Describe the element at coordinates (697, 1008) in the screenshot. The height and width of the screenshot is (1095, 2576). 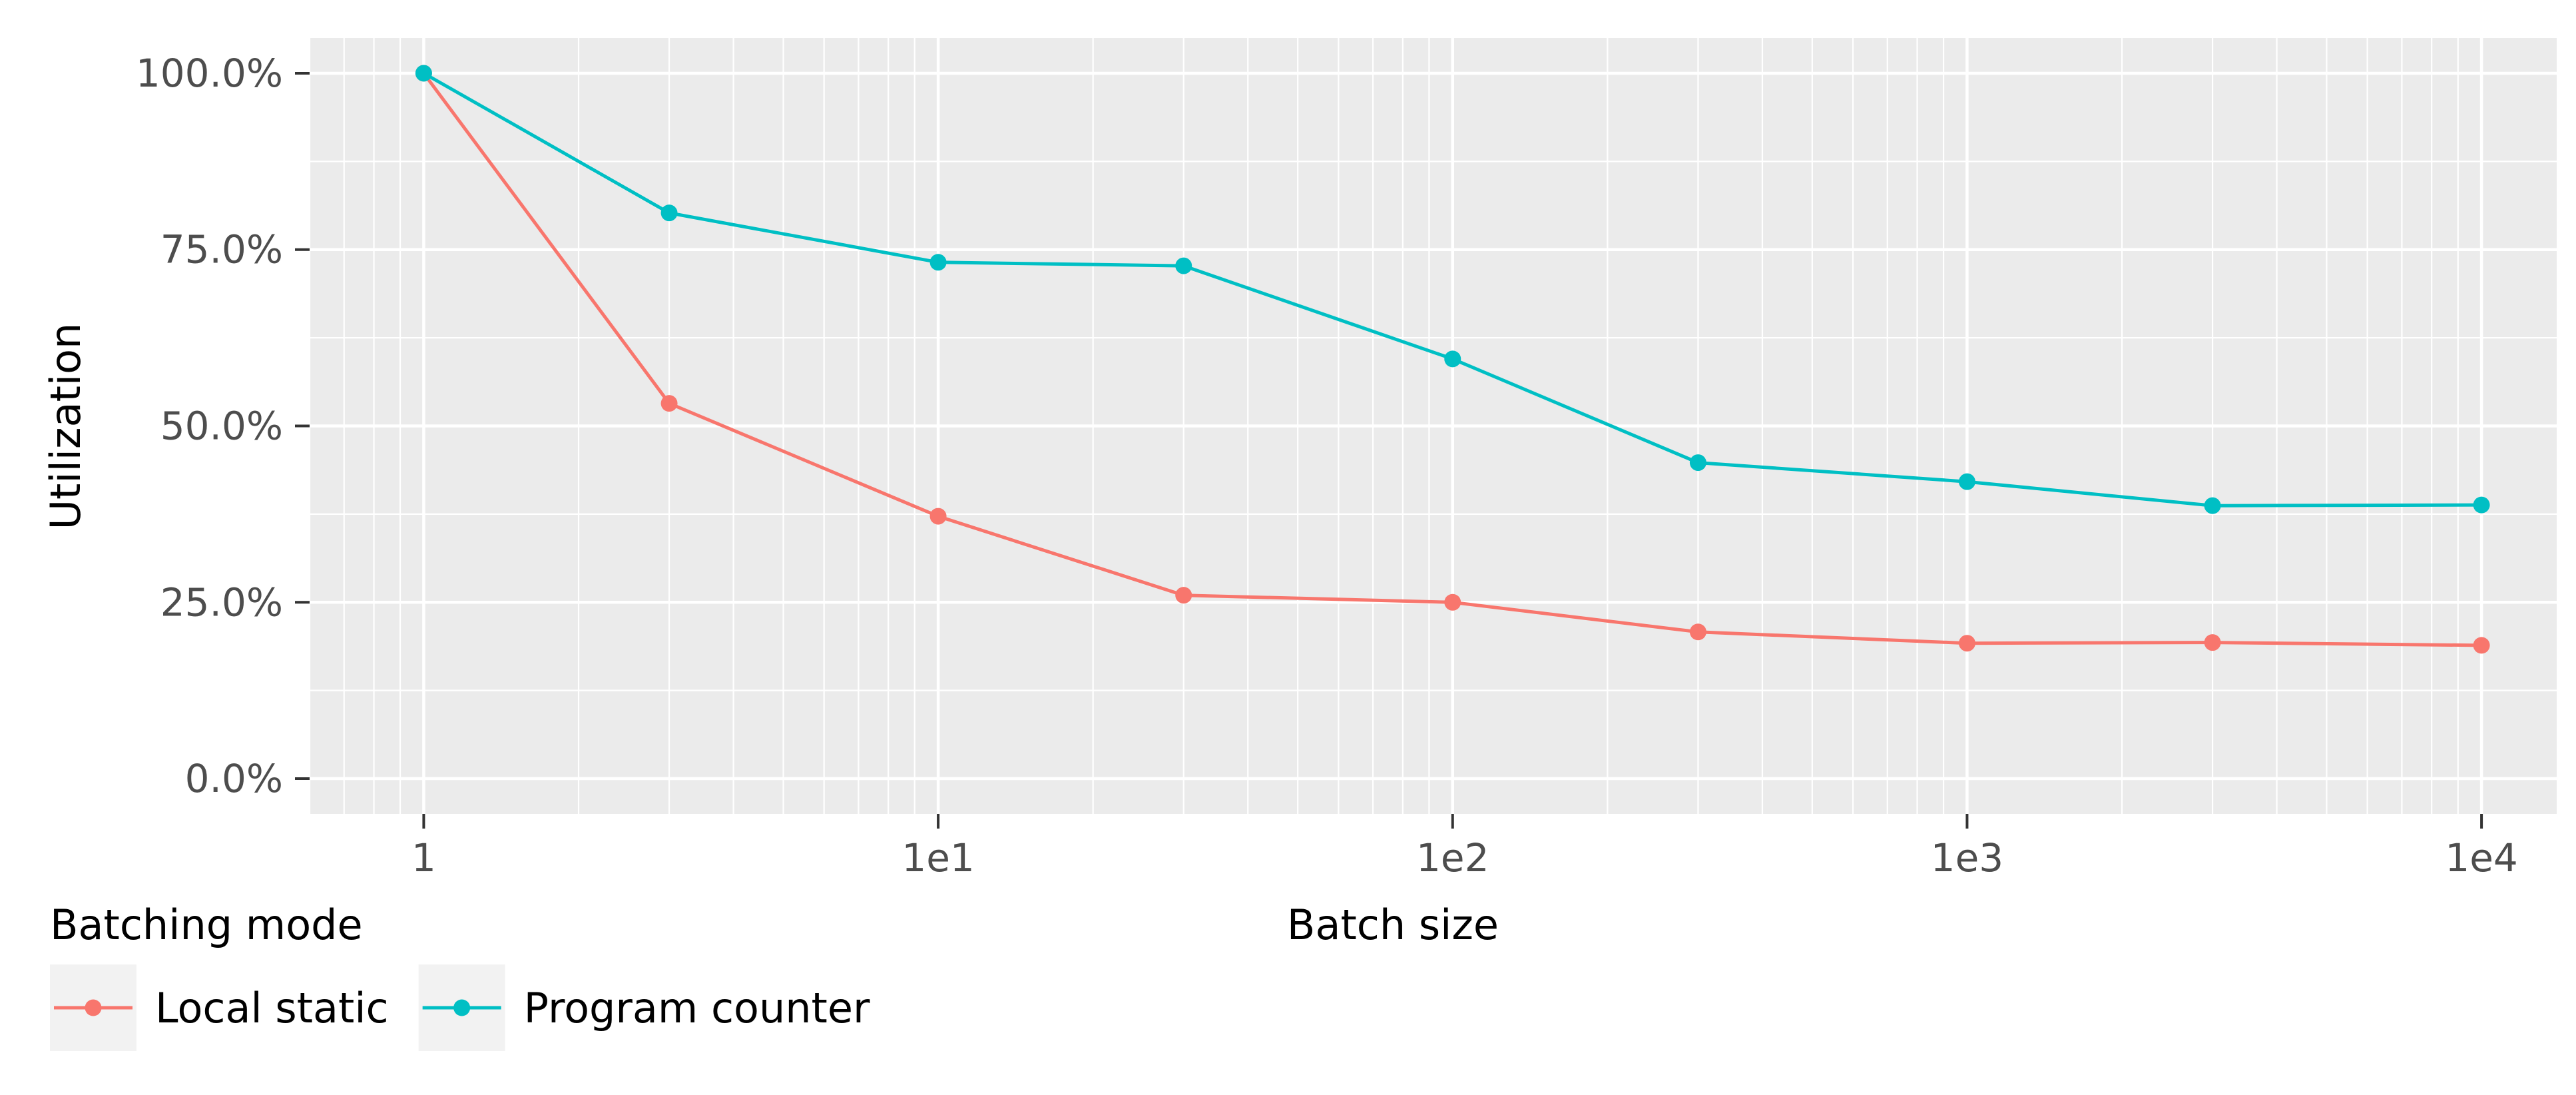
I see `legend-label: Program counter` at that location.